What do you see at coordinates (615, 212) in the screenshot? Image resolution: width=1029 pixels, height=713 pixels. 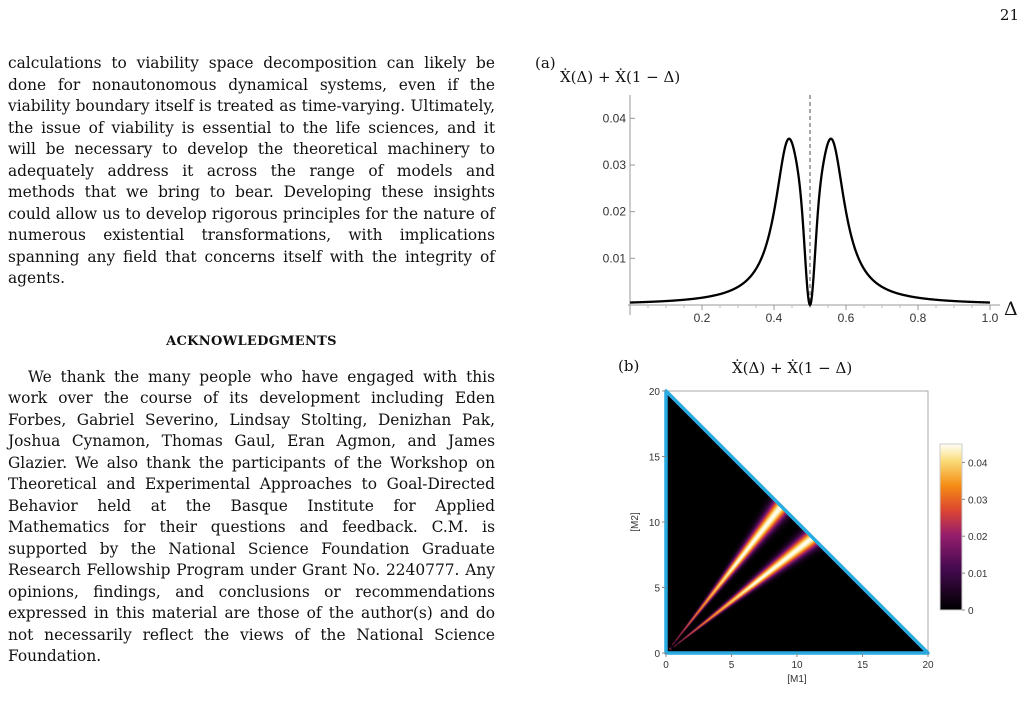 I see `y-tick-label: 0.02` at bounding box center [615, 212].